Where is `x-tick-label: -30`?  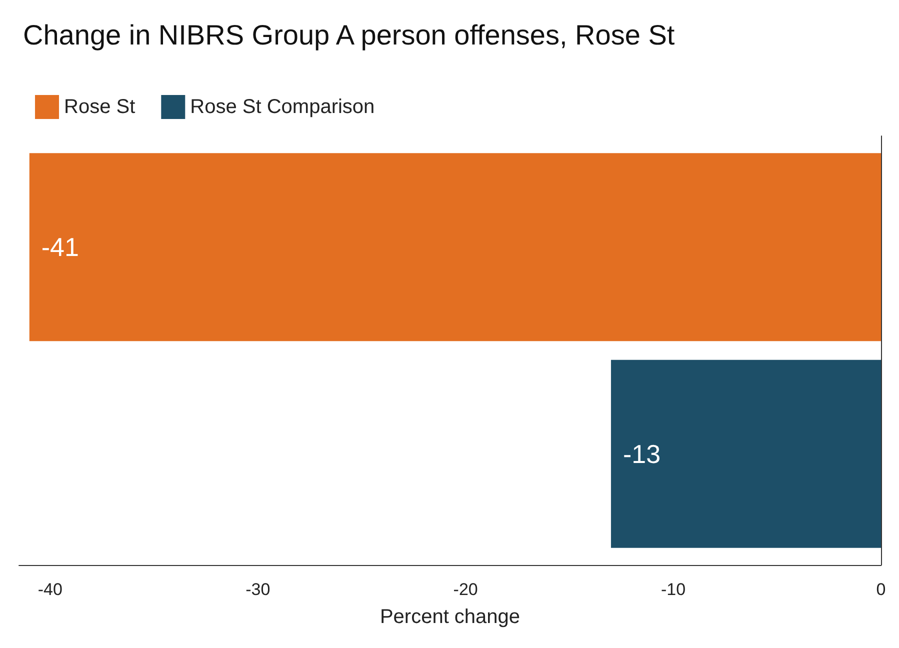
x-tick-label: -30 is located at coordinates (258, 589).